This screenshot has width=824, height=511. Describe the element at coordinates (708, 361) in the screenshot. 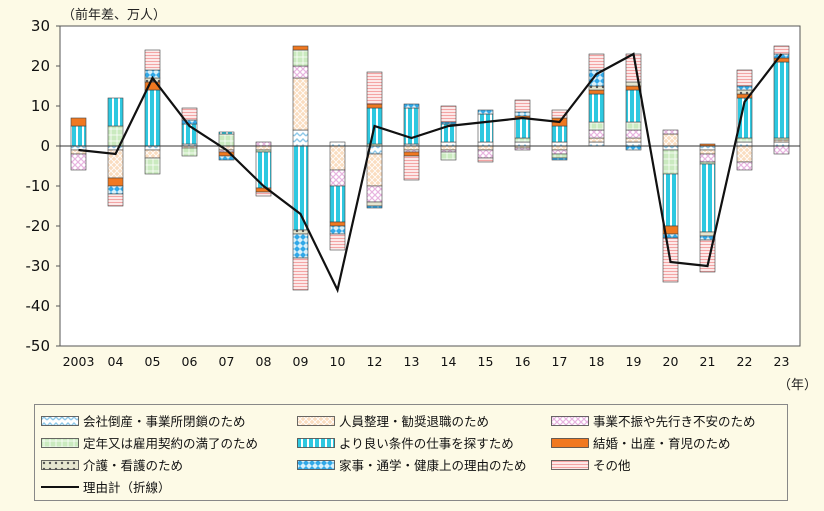

I see `x-tick-label: 21` at that location.